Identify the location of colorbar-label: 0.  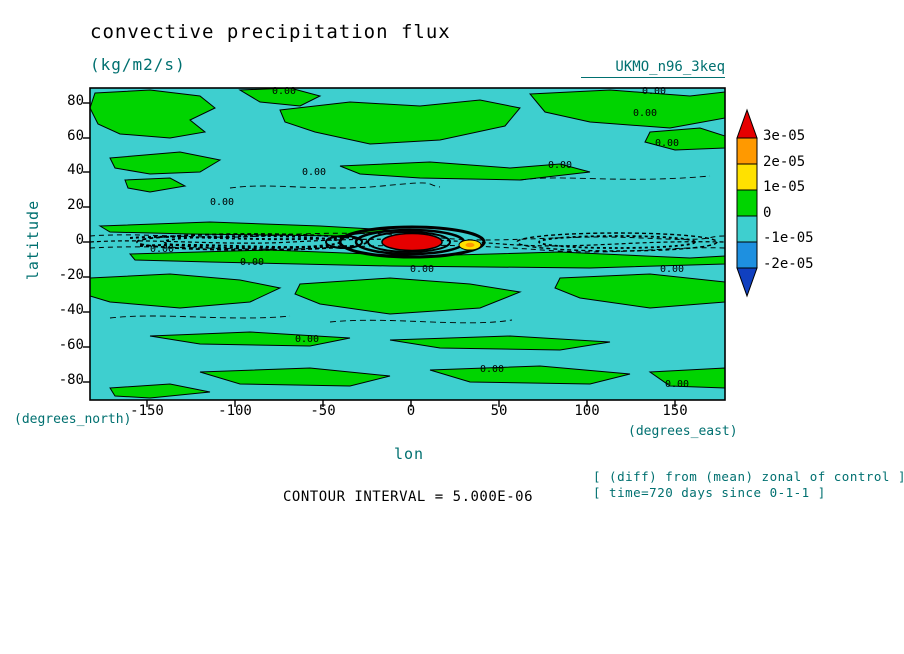
(767, 213).